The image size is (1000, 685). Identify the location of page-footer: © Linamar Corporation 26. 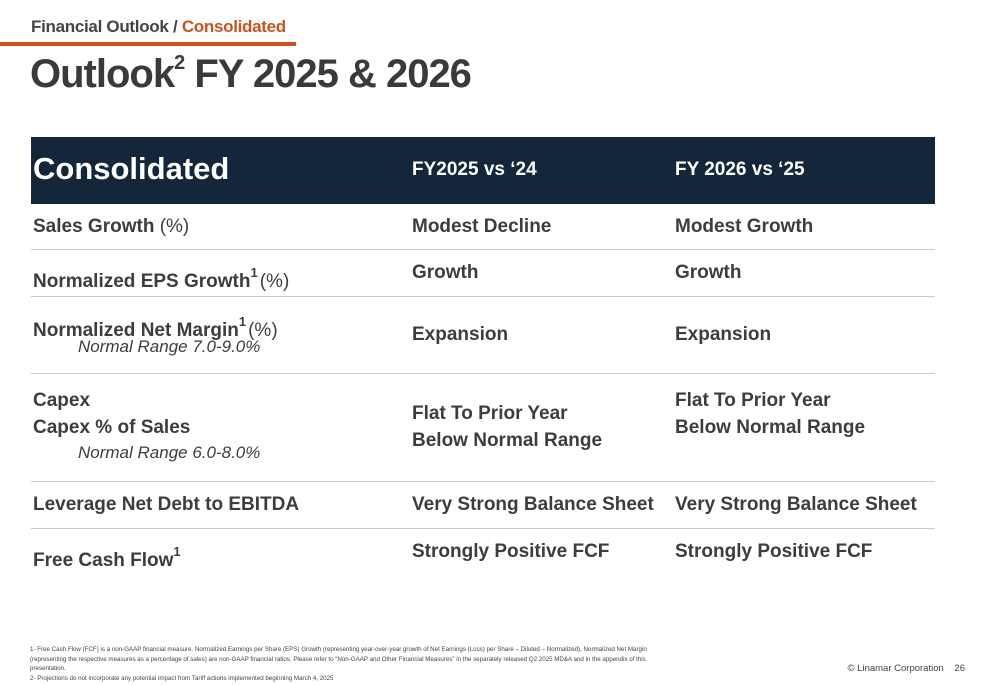
(906, 668).